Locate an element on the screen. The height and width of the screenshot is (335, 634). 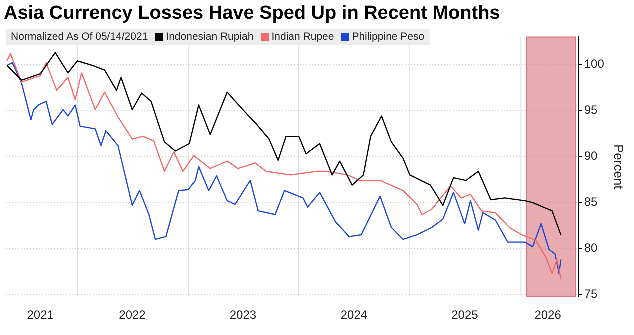
legend-label: Indonesian Rupiah is located at coordinates (210, 37).